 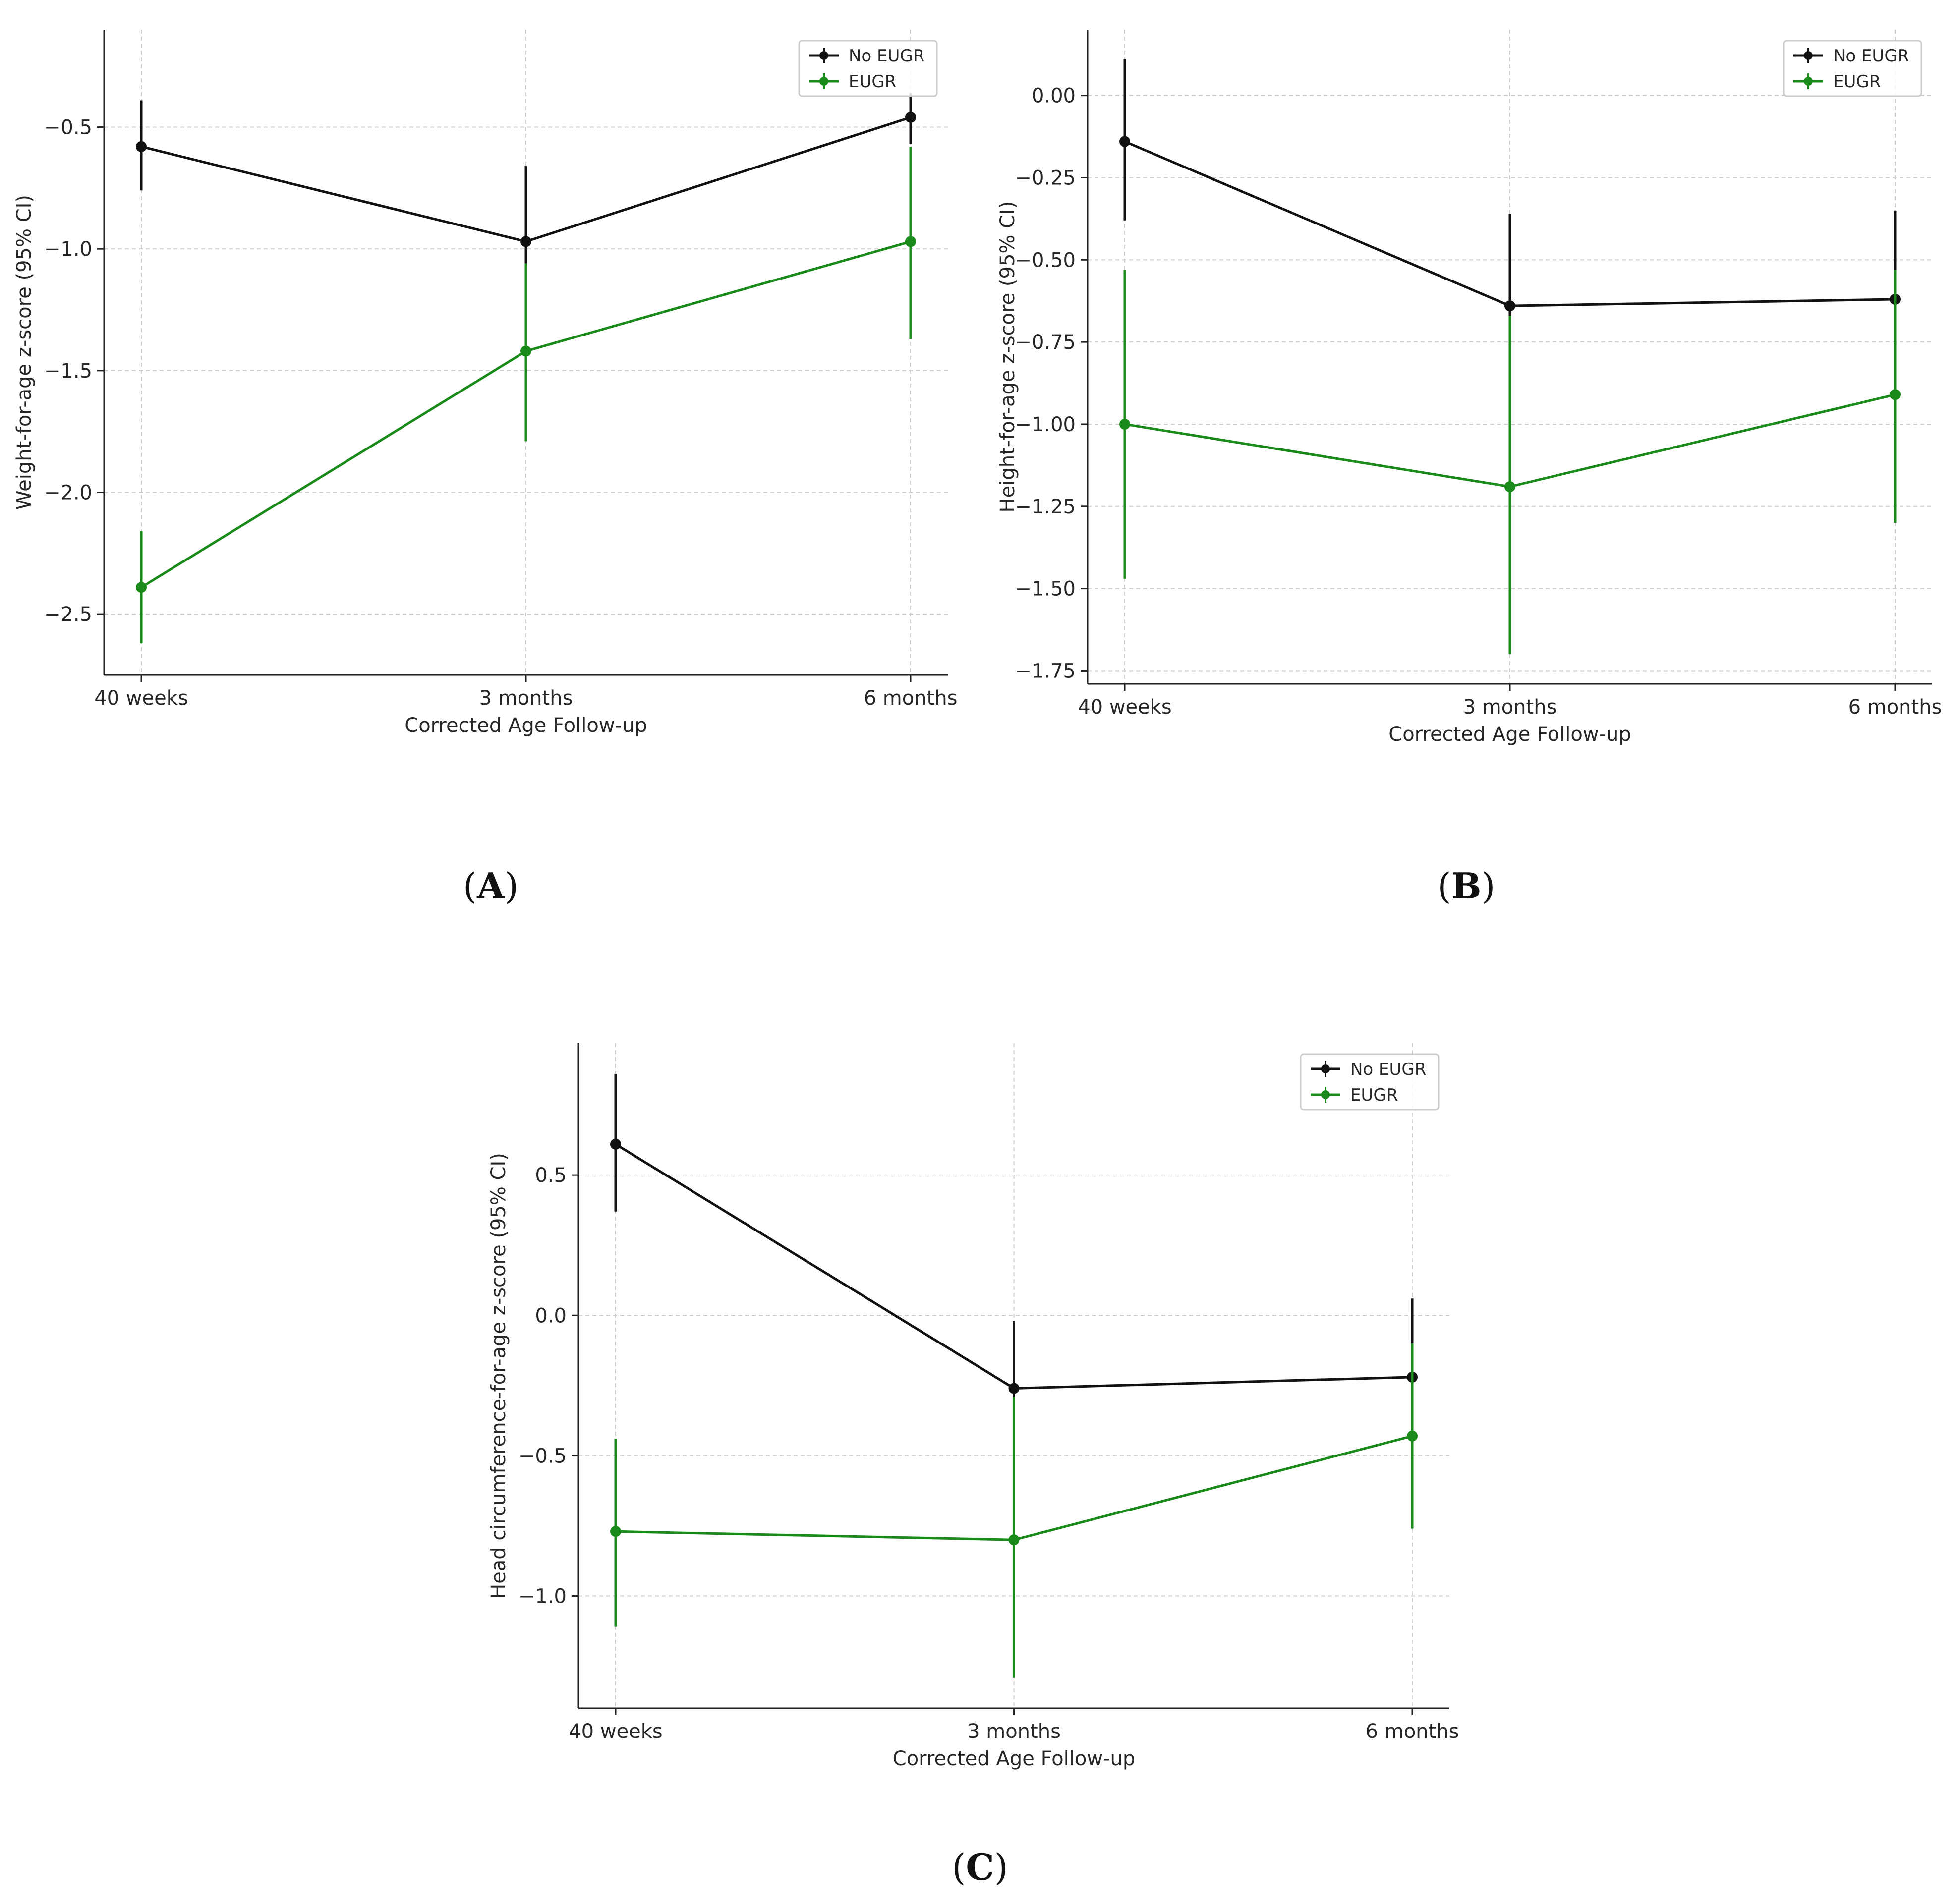 What do you see at coordinates (525, 725) in the screenshot?
I see `panel-a-x-axis-label: Corrected Age Follow-up` at bounding box center [525, 725].